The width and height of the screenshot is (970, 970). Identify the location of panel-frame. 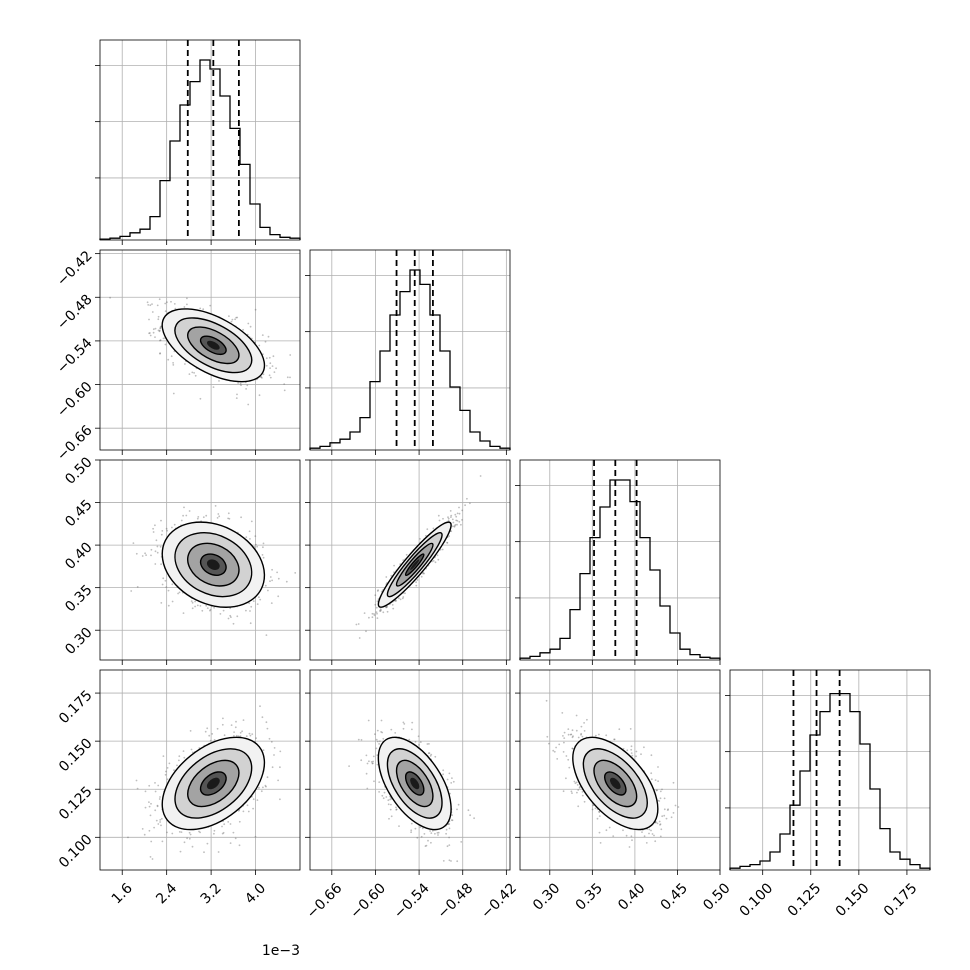
(830, 770).